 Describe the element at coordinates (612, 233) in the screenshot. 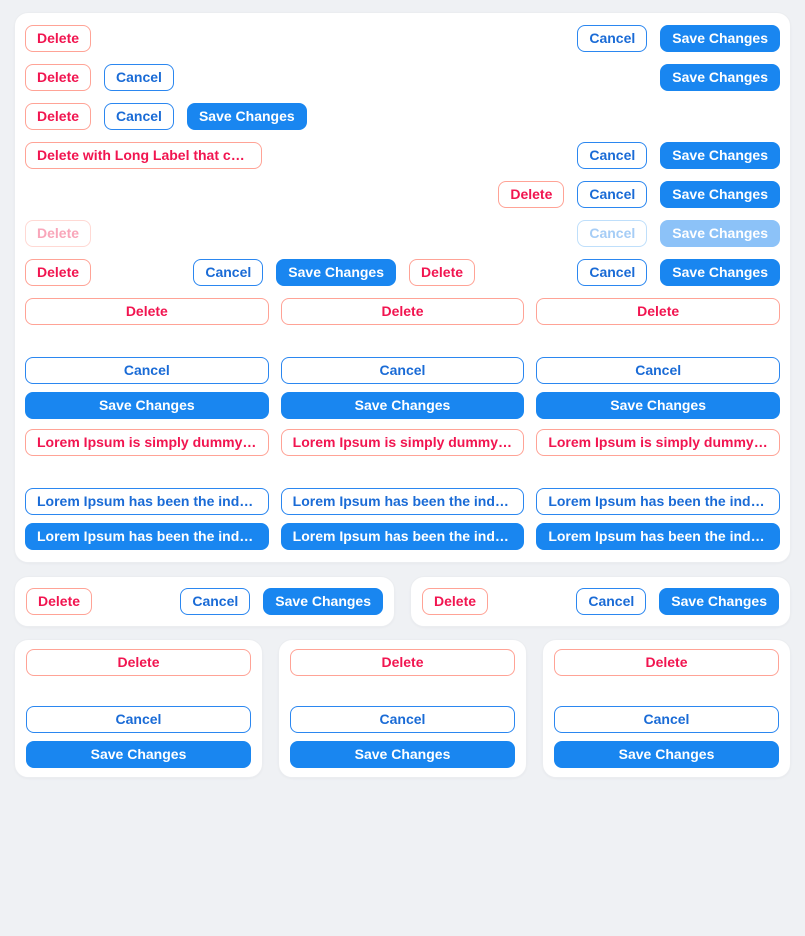

I see `cancel-button-disabled: Cancel` at that location.